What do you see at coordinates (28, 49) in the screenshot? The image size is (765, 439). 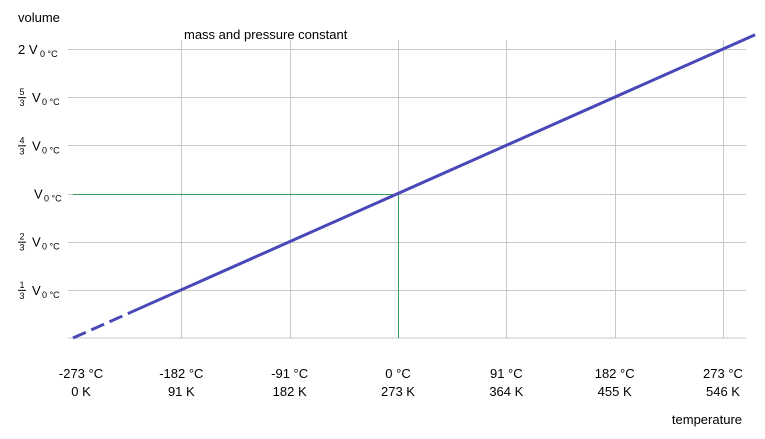 I see `y-tick-symbol: 2 V` at bounding box center [28, 49].